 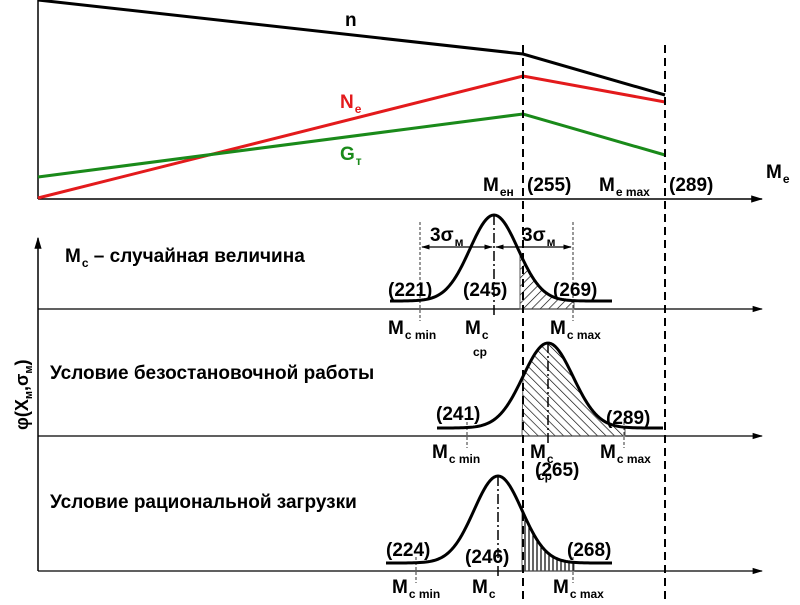 What do you see at coordinates (498, 187) in the screenshot?
I see `marker-label-0: Mен` at bounding box center [498, 187].